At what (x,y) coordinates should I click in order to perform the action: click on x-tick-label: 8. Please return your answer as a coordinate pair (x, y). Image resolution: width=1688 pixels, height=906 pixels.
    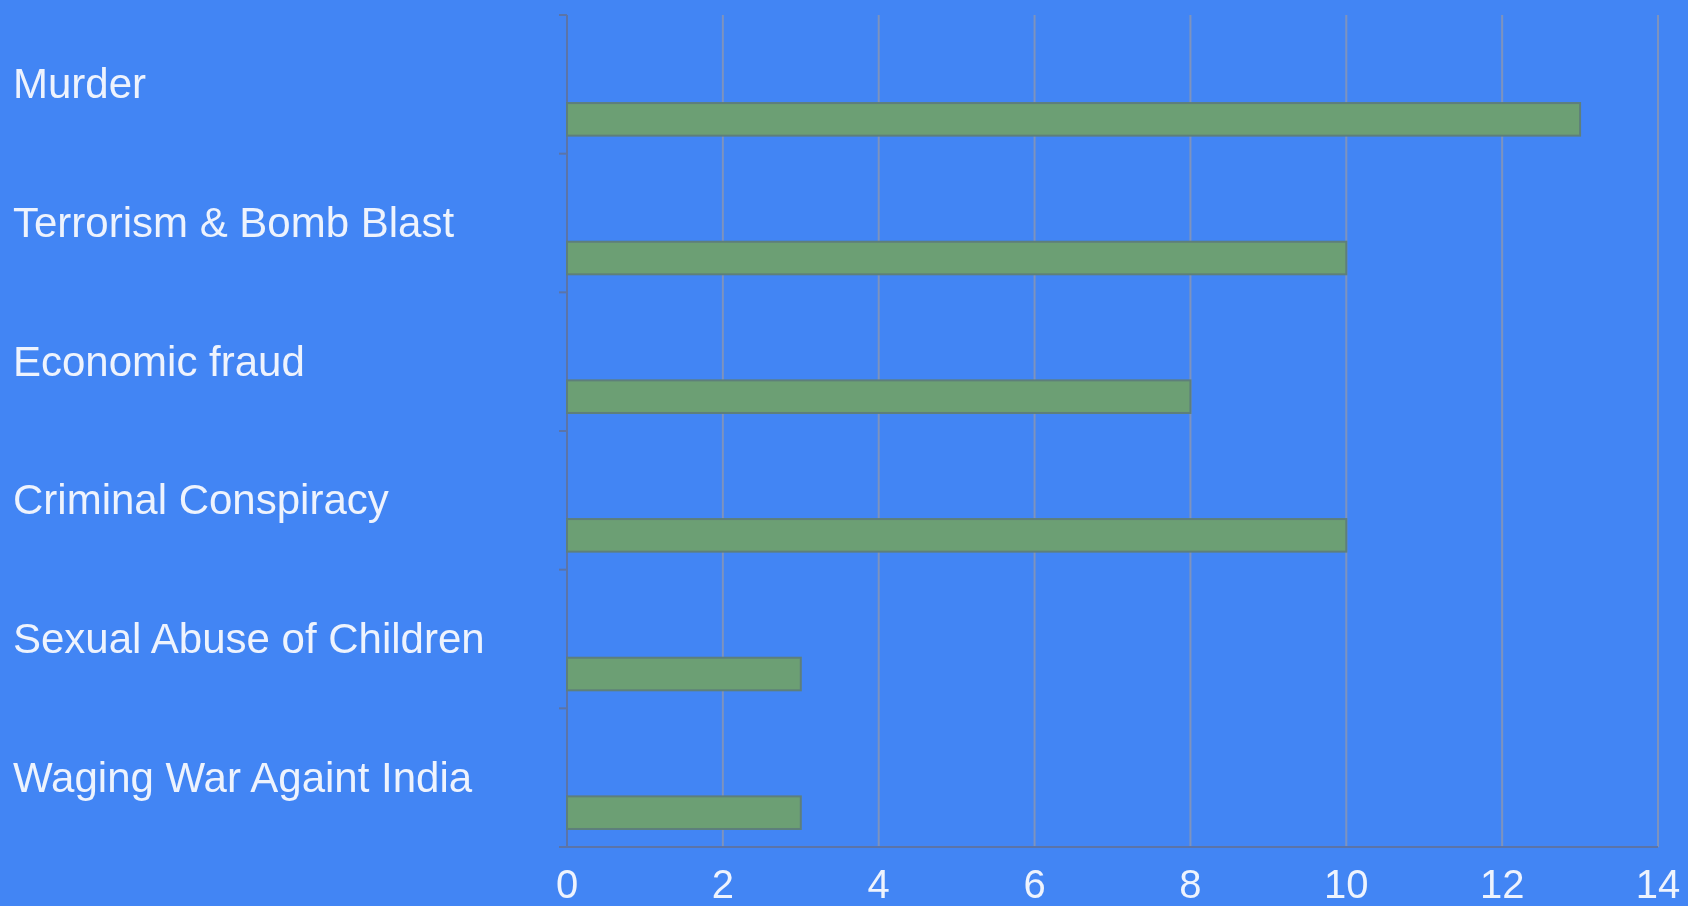
    Looking at the image, I should click on (1190, 884).